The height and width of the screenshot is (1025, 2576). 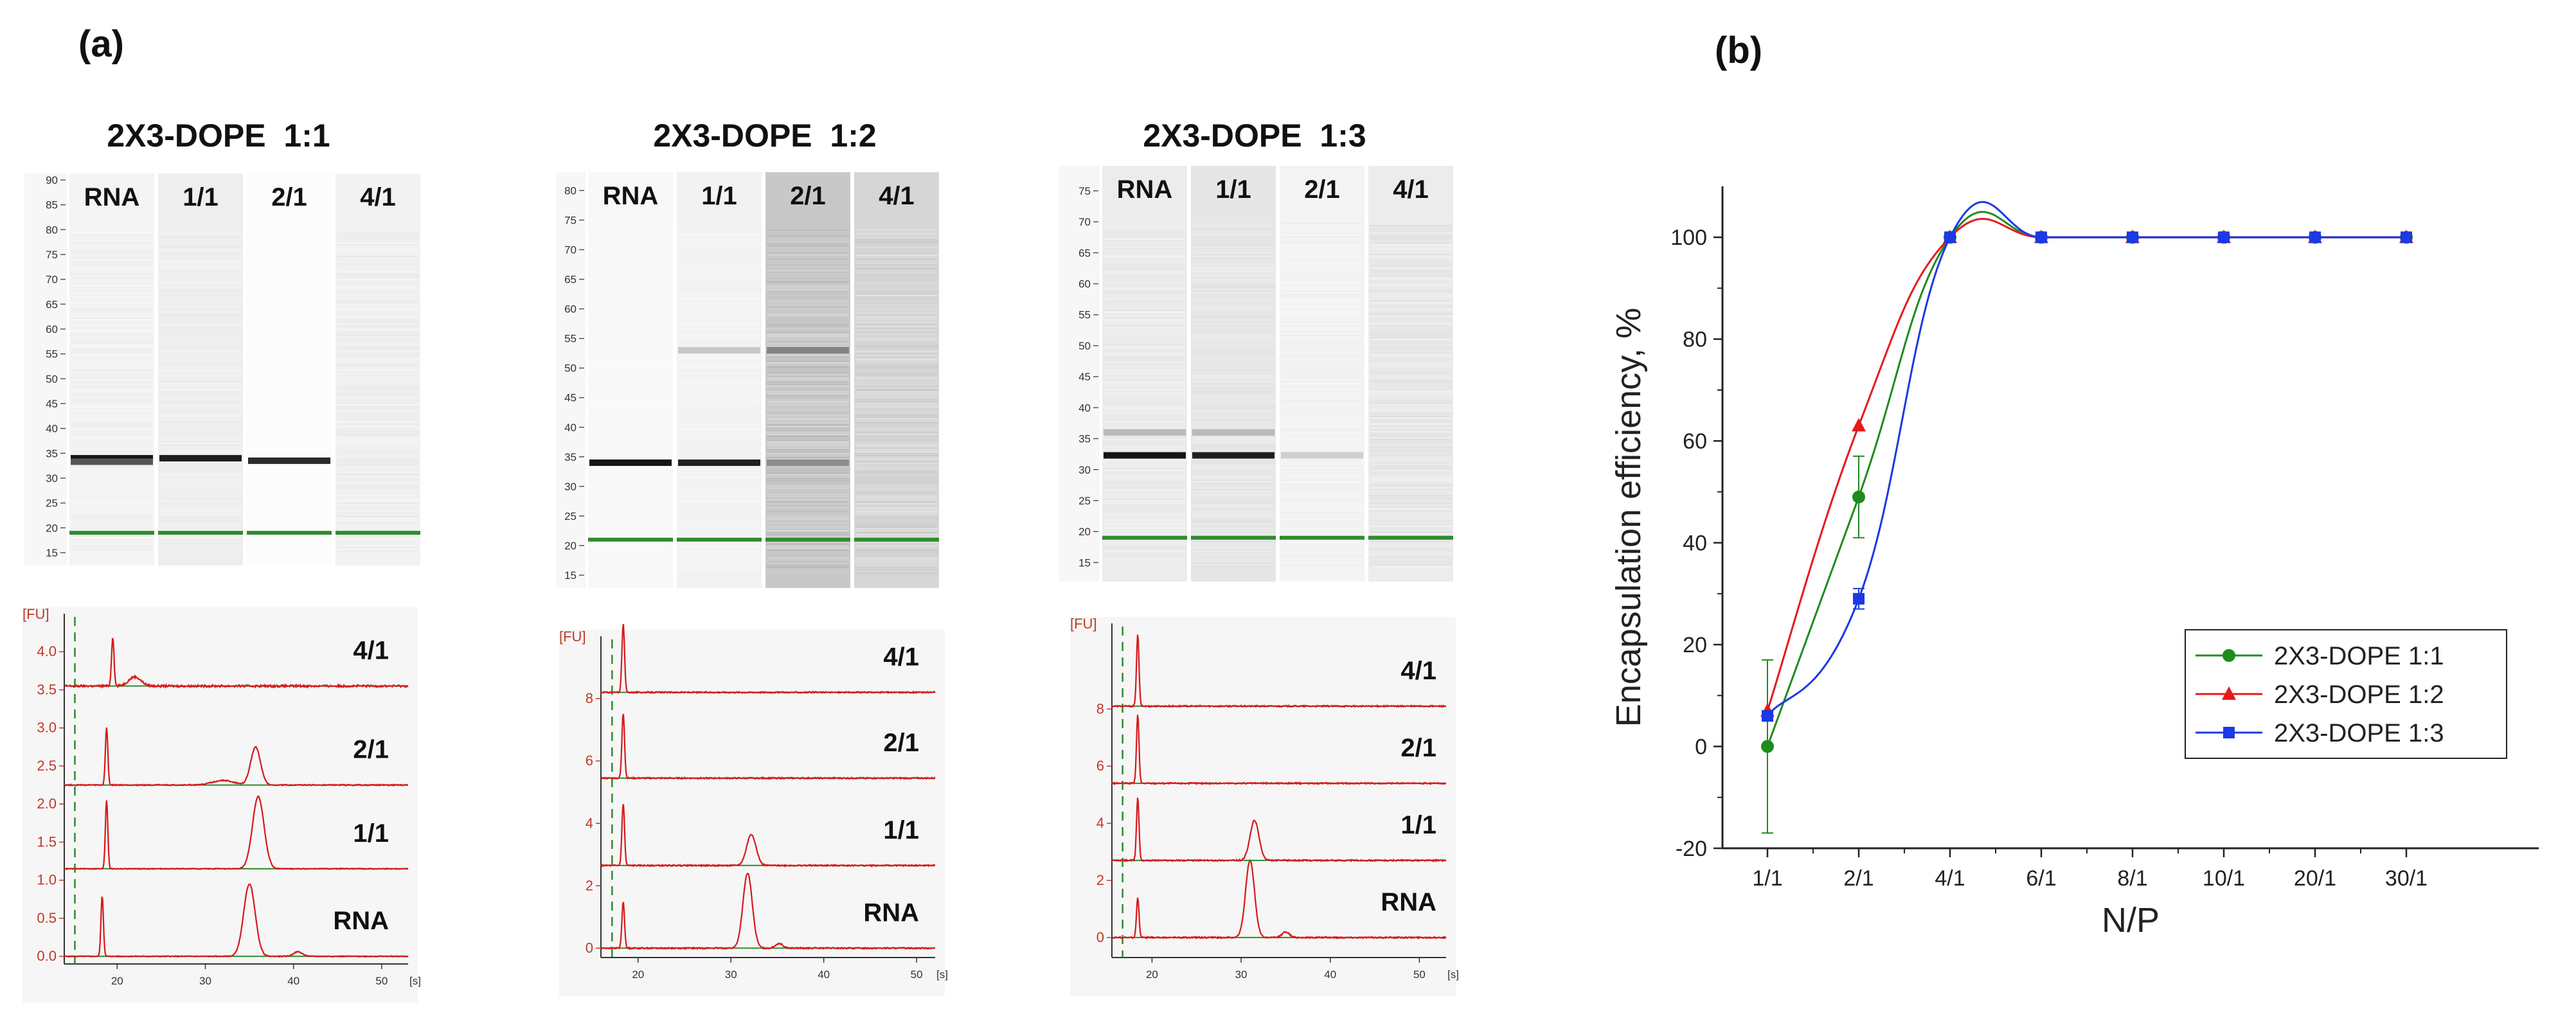 What do you see at coordinates (47, 956) in the screenshot?
I see `ep-y-tick-label: 0.0` at bounding box center [47, 956].